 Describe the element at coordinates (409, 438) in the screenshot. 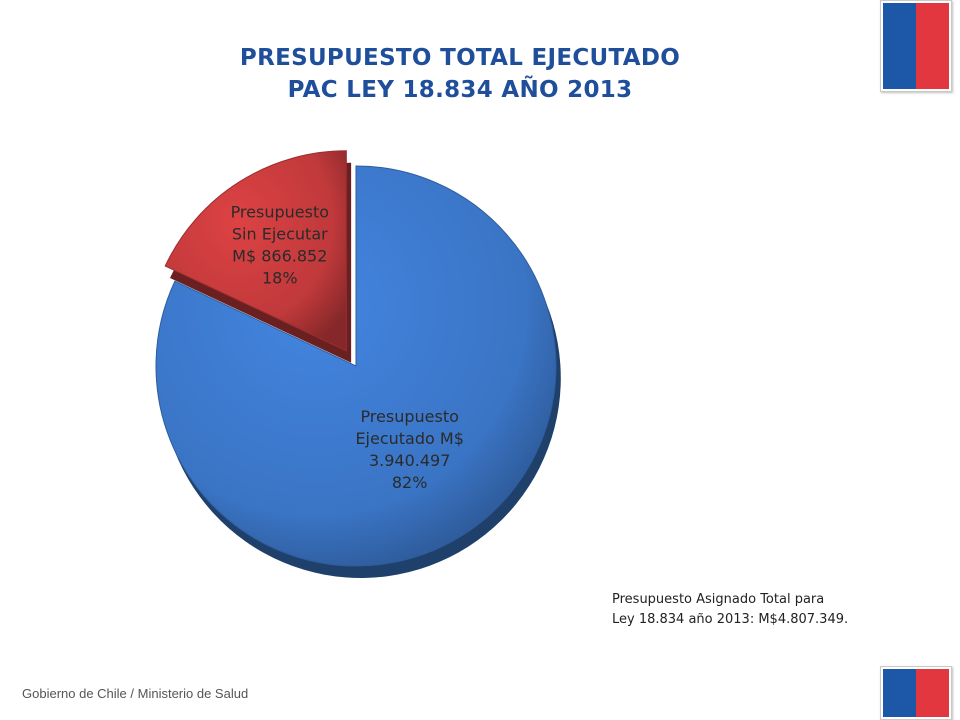

I see `slice-label-line: Ejecutado M$` at that location.